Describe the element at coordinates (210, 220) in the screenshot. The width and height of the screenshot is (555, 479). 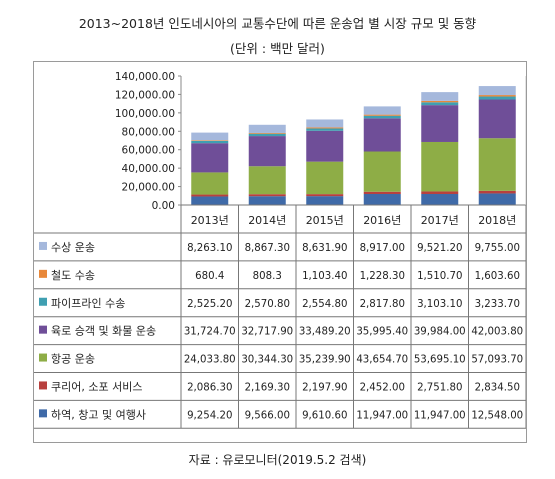
I see `category-label: 2013년` at that location.